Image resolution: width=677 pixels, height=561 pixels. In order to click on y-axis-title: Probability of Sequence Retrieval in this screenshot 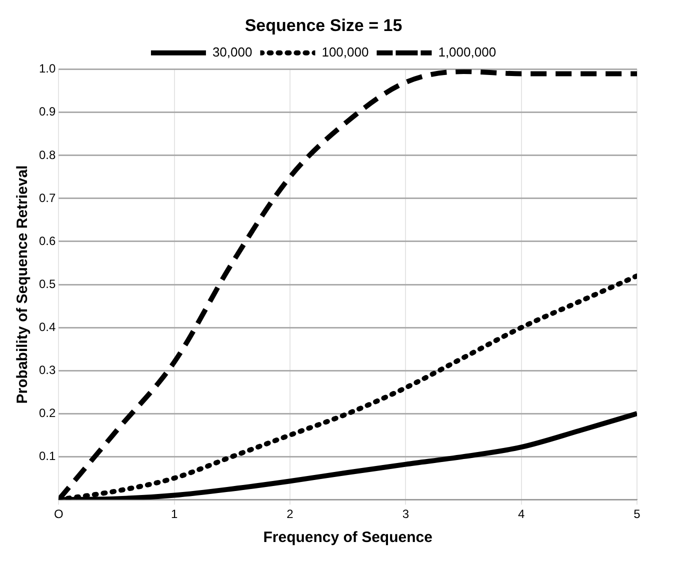, I will do `click(23, 284)`.